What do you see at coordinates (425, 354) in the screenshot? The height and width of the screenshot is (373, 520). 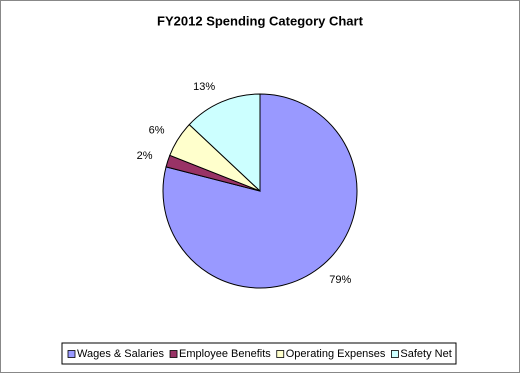 I see `legend-label: Safety Net` at bounding box center [425, 354].